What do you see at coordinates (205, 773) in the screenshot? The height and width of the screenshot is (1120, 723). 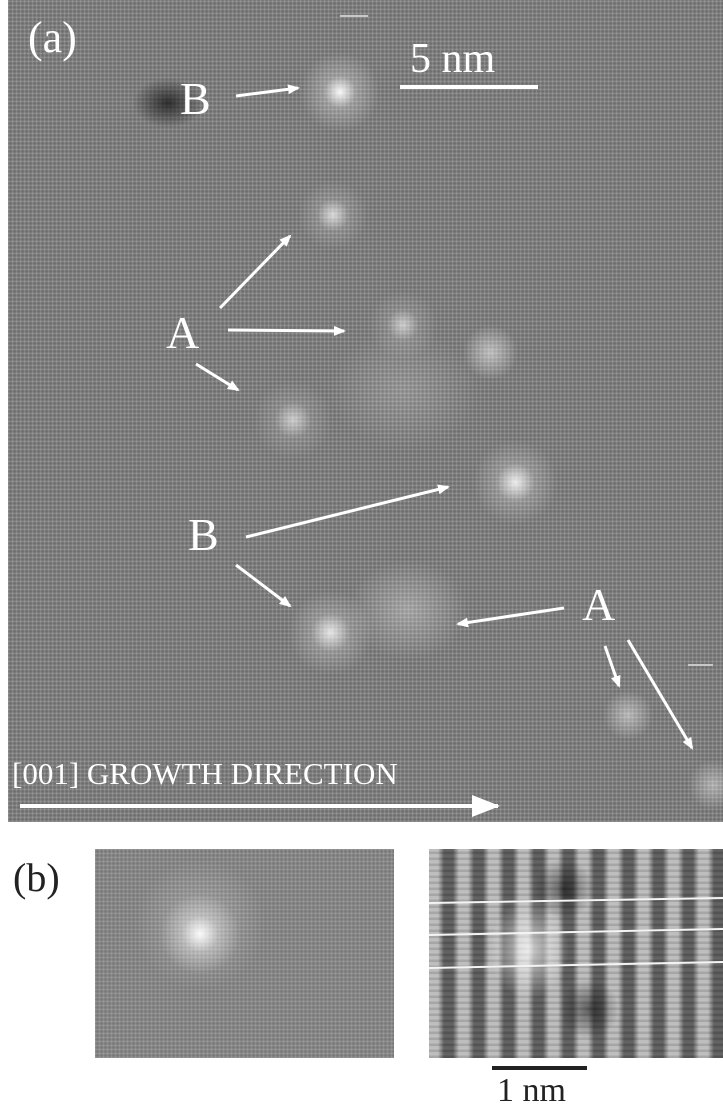 I see `growth-direction-label: [001] GROWTH DIRECTION` at bounding box center [205, 773].